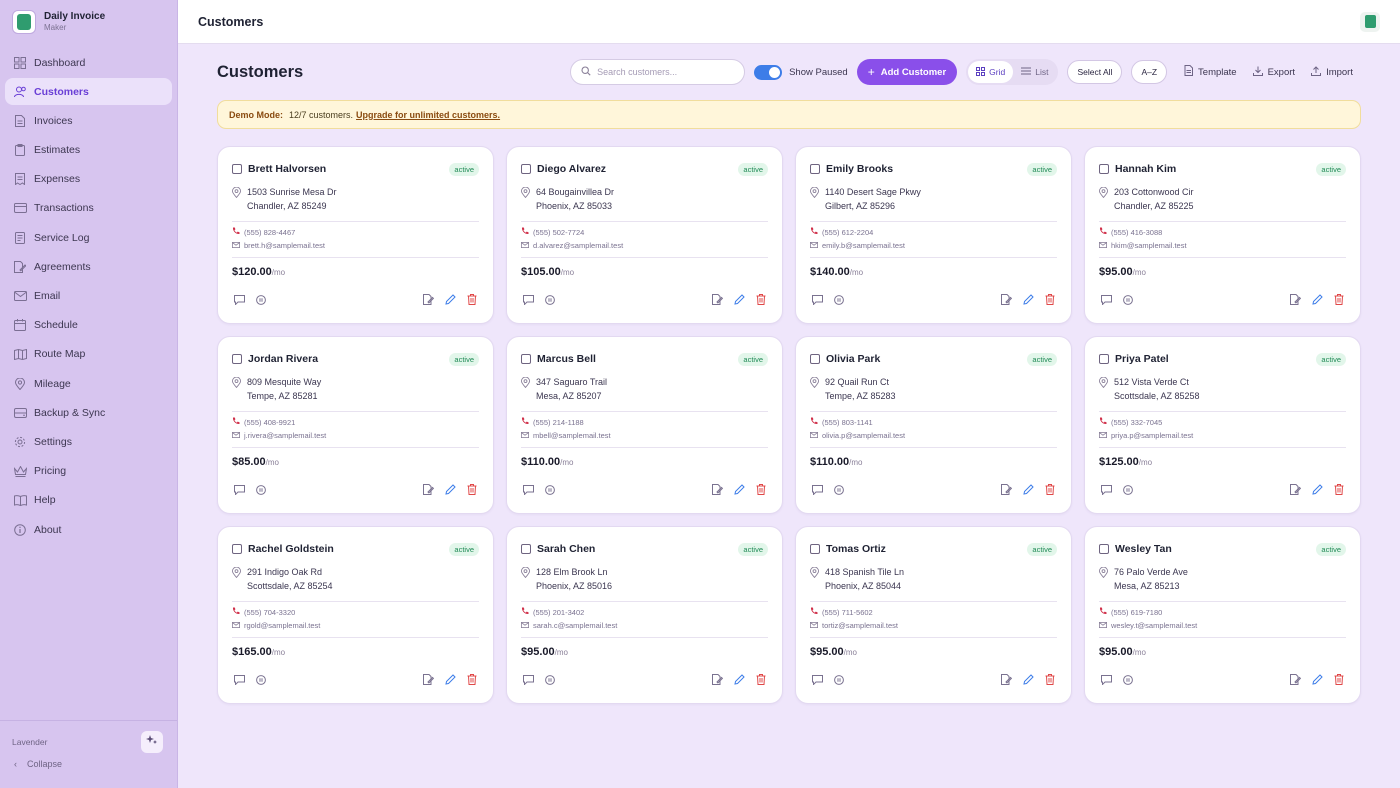 Image resolution: width=1400 pixels, height=788 pixels. Describe the element at coordinates (575, 625) in the screenshot. I see `customer-email: sarah.c@samplemail.test` at that location.